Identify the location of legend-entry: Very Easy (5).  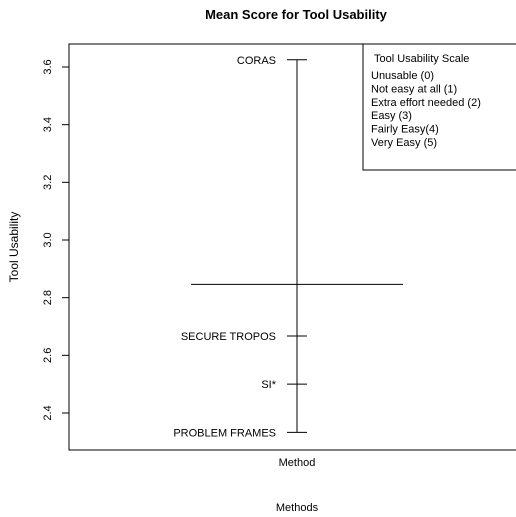
(404, 143).